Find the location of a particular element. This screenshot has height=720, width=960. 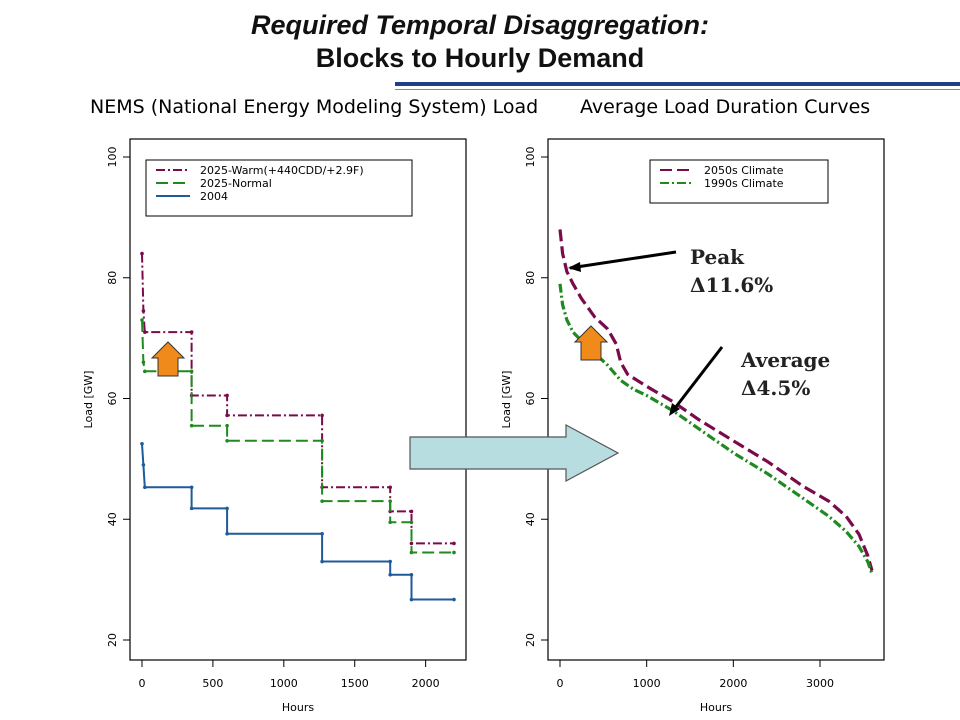

average-pointer-line is located at coordinates (697, 379).